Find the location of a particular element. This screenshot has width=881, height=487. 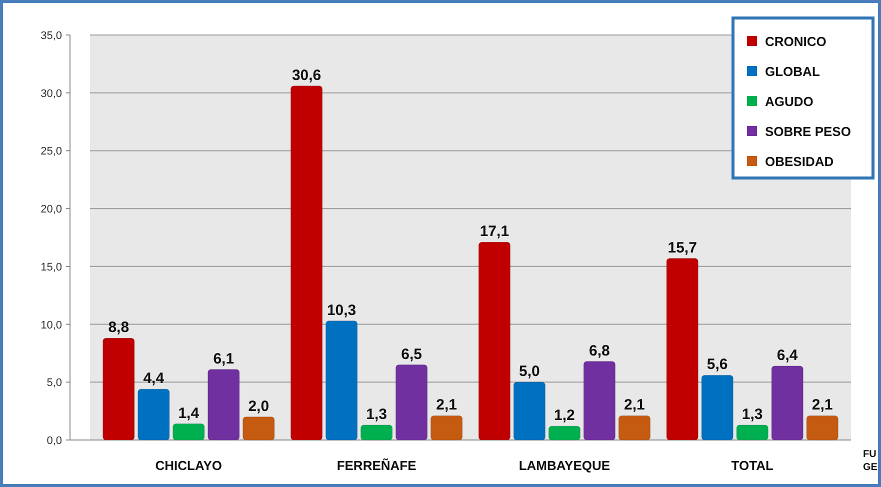

y-tick-label: 25,0 is located at coordinates (51, 152).